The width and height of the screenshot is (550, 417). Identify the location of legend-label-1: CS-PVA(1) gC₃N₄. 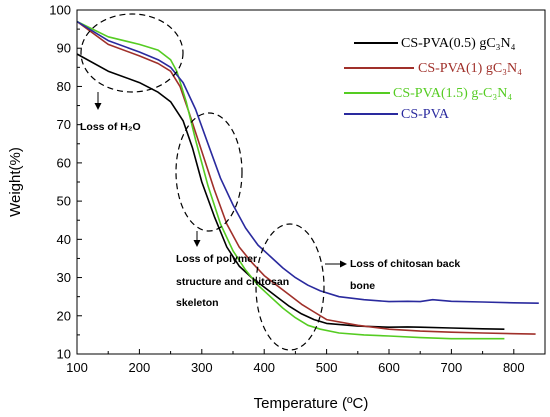
(470, 68).